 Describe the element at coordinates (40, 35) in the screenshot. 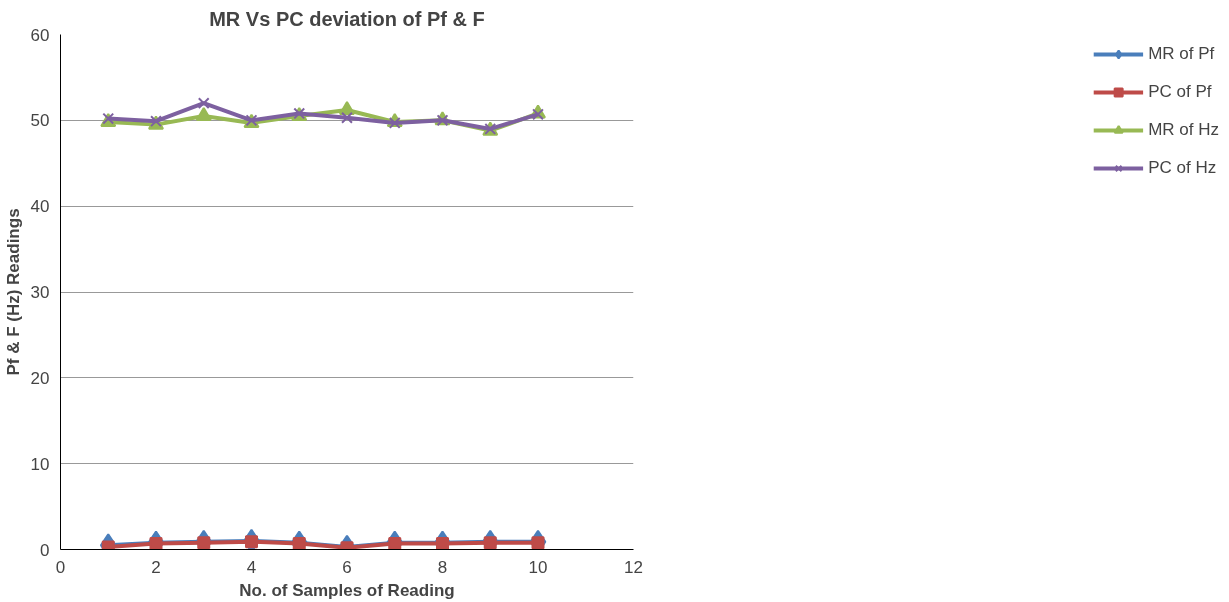

I see `y-tick-label: 60` at that location.